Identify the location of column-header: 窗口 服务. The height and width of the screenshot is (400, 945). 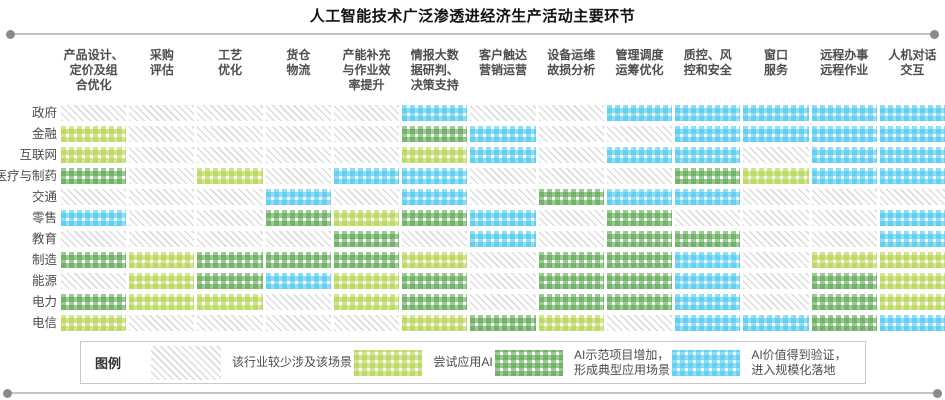
(775, 62).